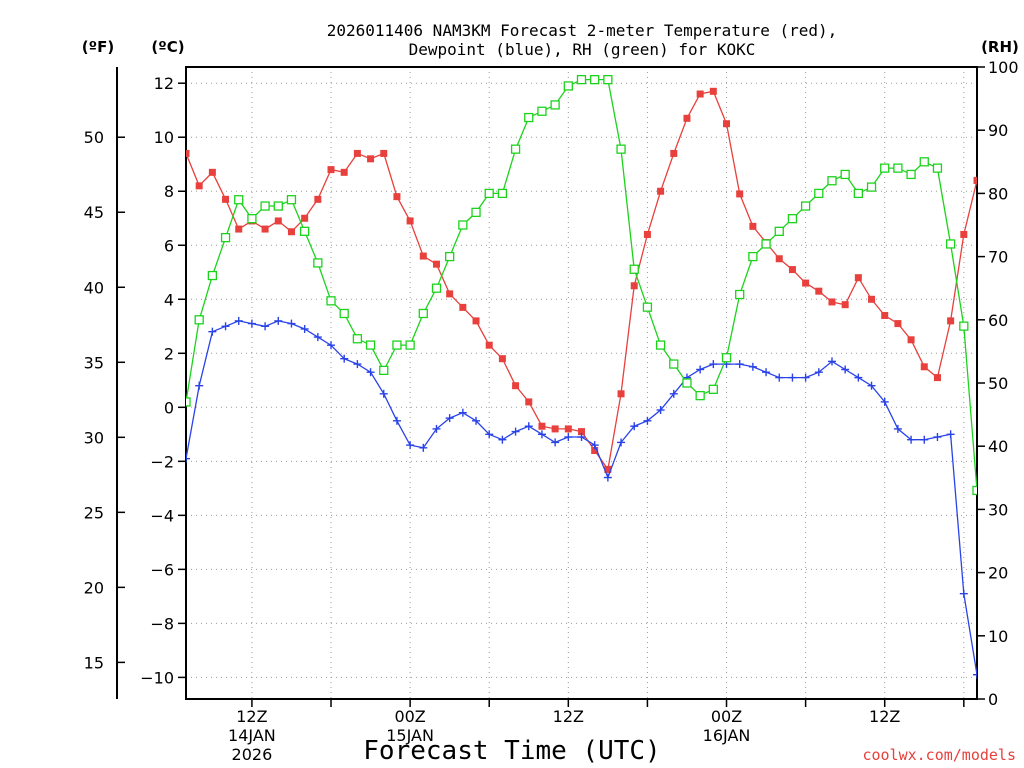 Image resolution: width=1024 pixels, height=768 pixels. Describe the element at coordinates (998, 257) in the screenshot. I see `rh-tick-label: 70` at that location.